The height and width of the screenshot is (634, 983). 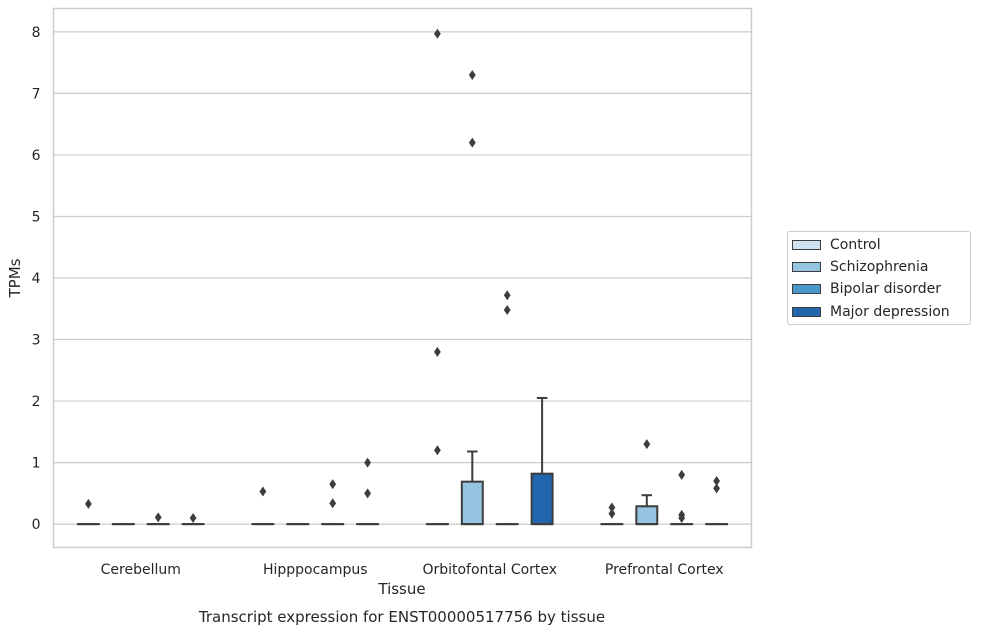 What do you see at coordinates (315, 570) in the screenshot?
I see `x-tick-label-1: Hipppocampus` at bounding box center [315, 570].